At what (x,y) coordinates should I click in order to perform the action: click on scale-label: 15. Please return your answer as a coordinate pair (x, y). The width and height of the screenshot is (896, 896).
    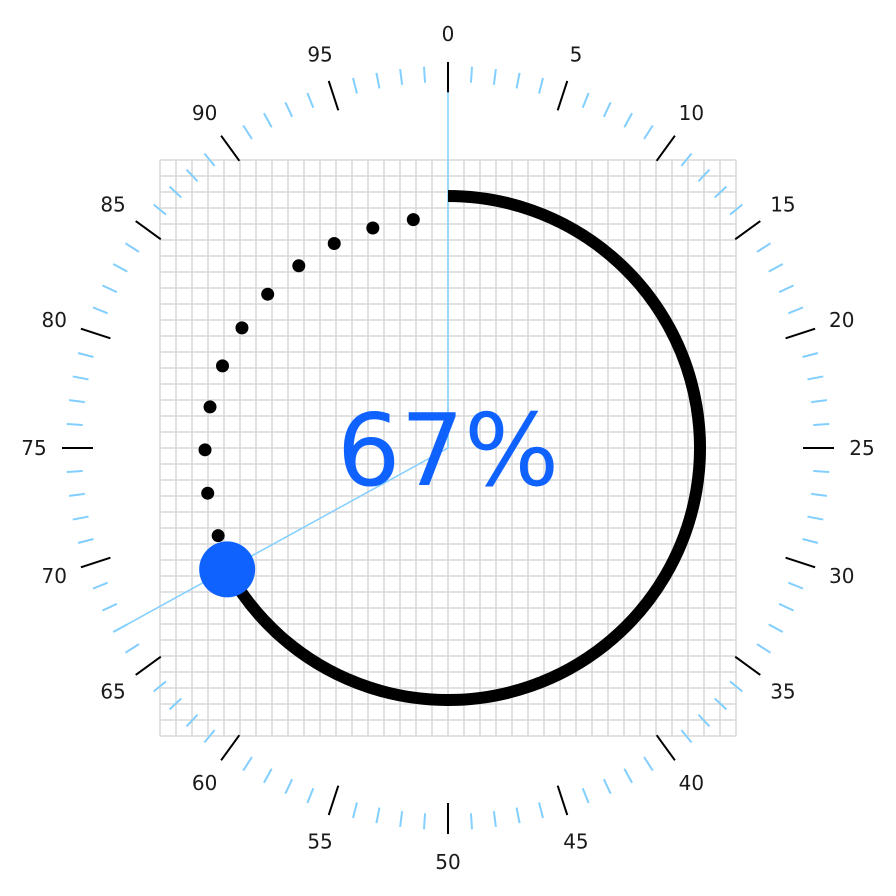
    Looking at the image, I should click on (782, 205).